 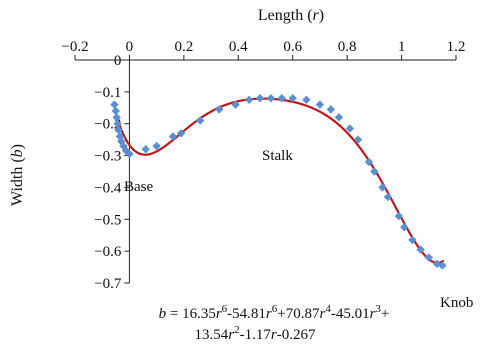 What do you see at coordinates (347, 47) in the screenshot?
I see `x-tick-label: 0.8` at bounding box center [347, 47].